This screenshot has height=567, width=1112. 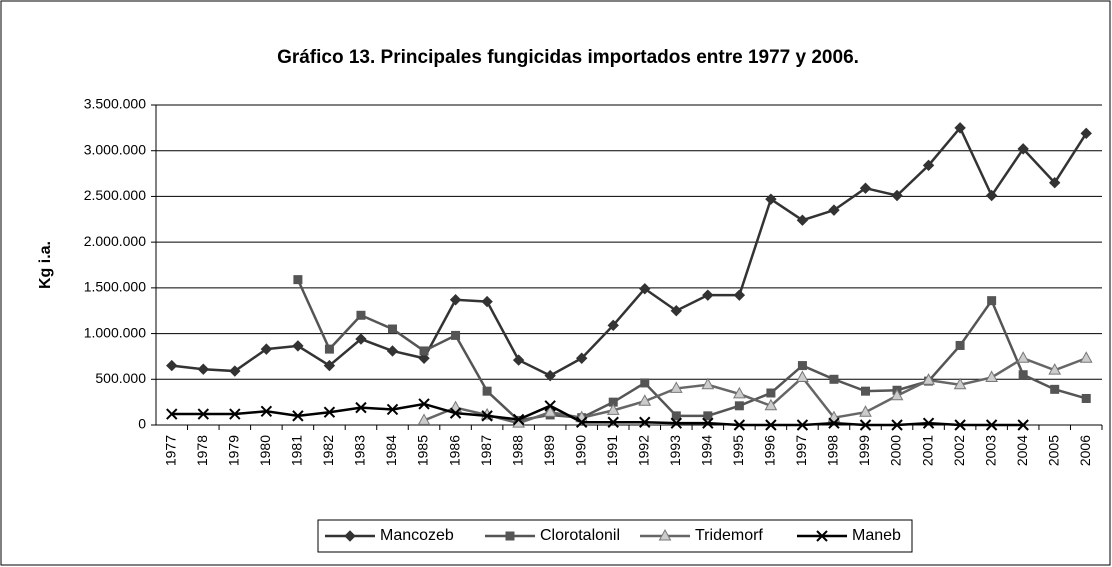 What do you see at coordinates (115, 241) in the screenshot?
I see `y-tick-label: 2.000.000` at bounding box center [115, 241].